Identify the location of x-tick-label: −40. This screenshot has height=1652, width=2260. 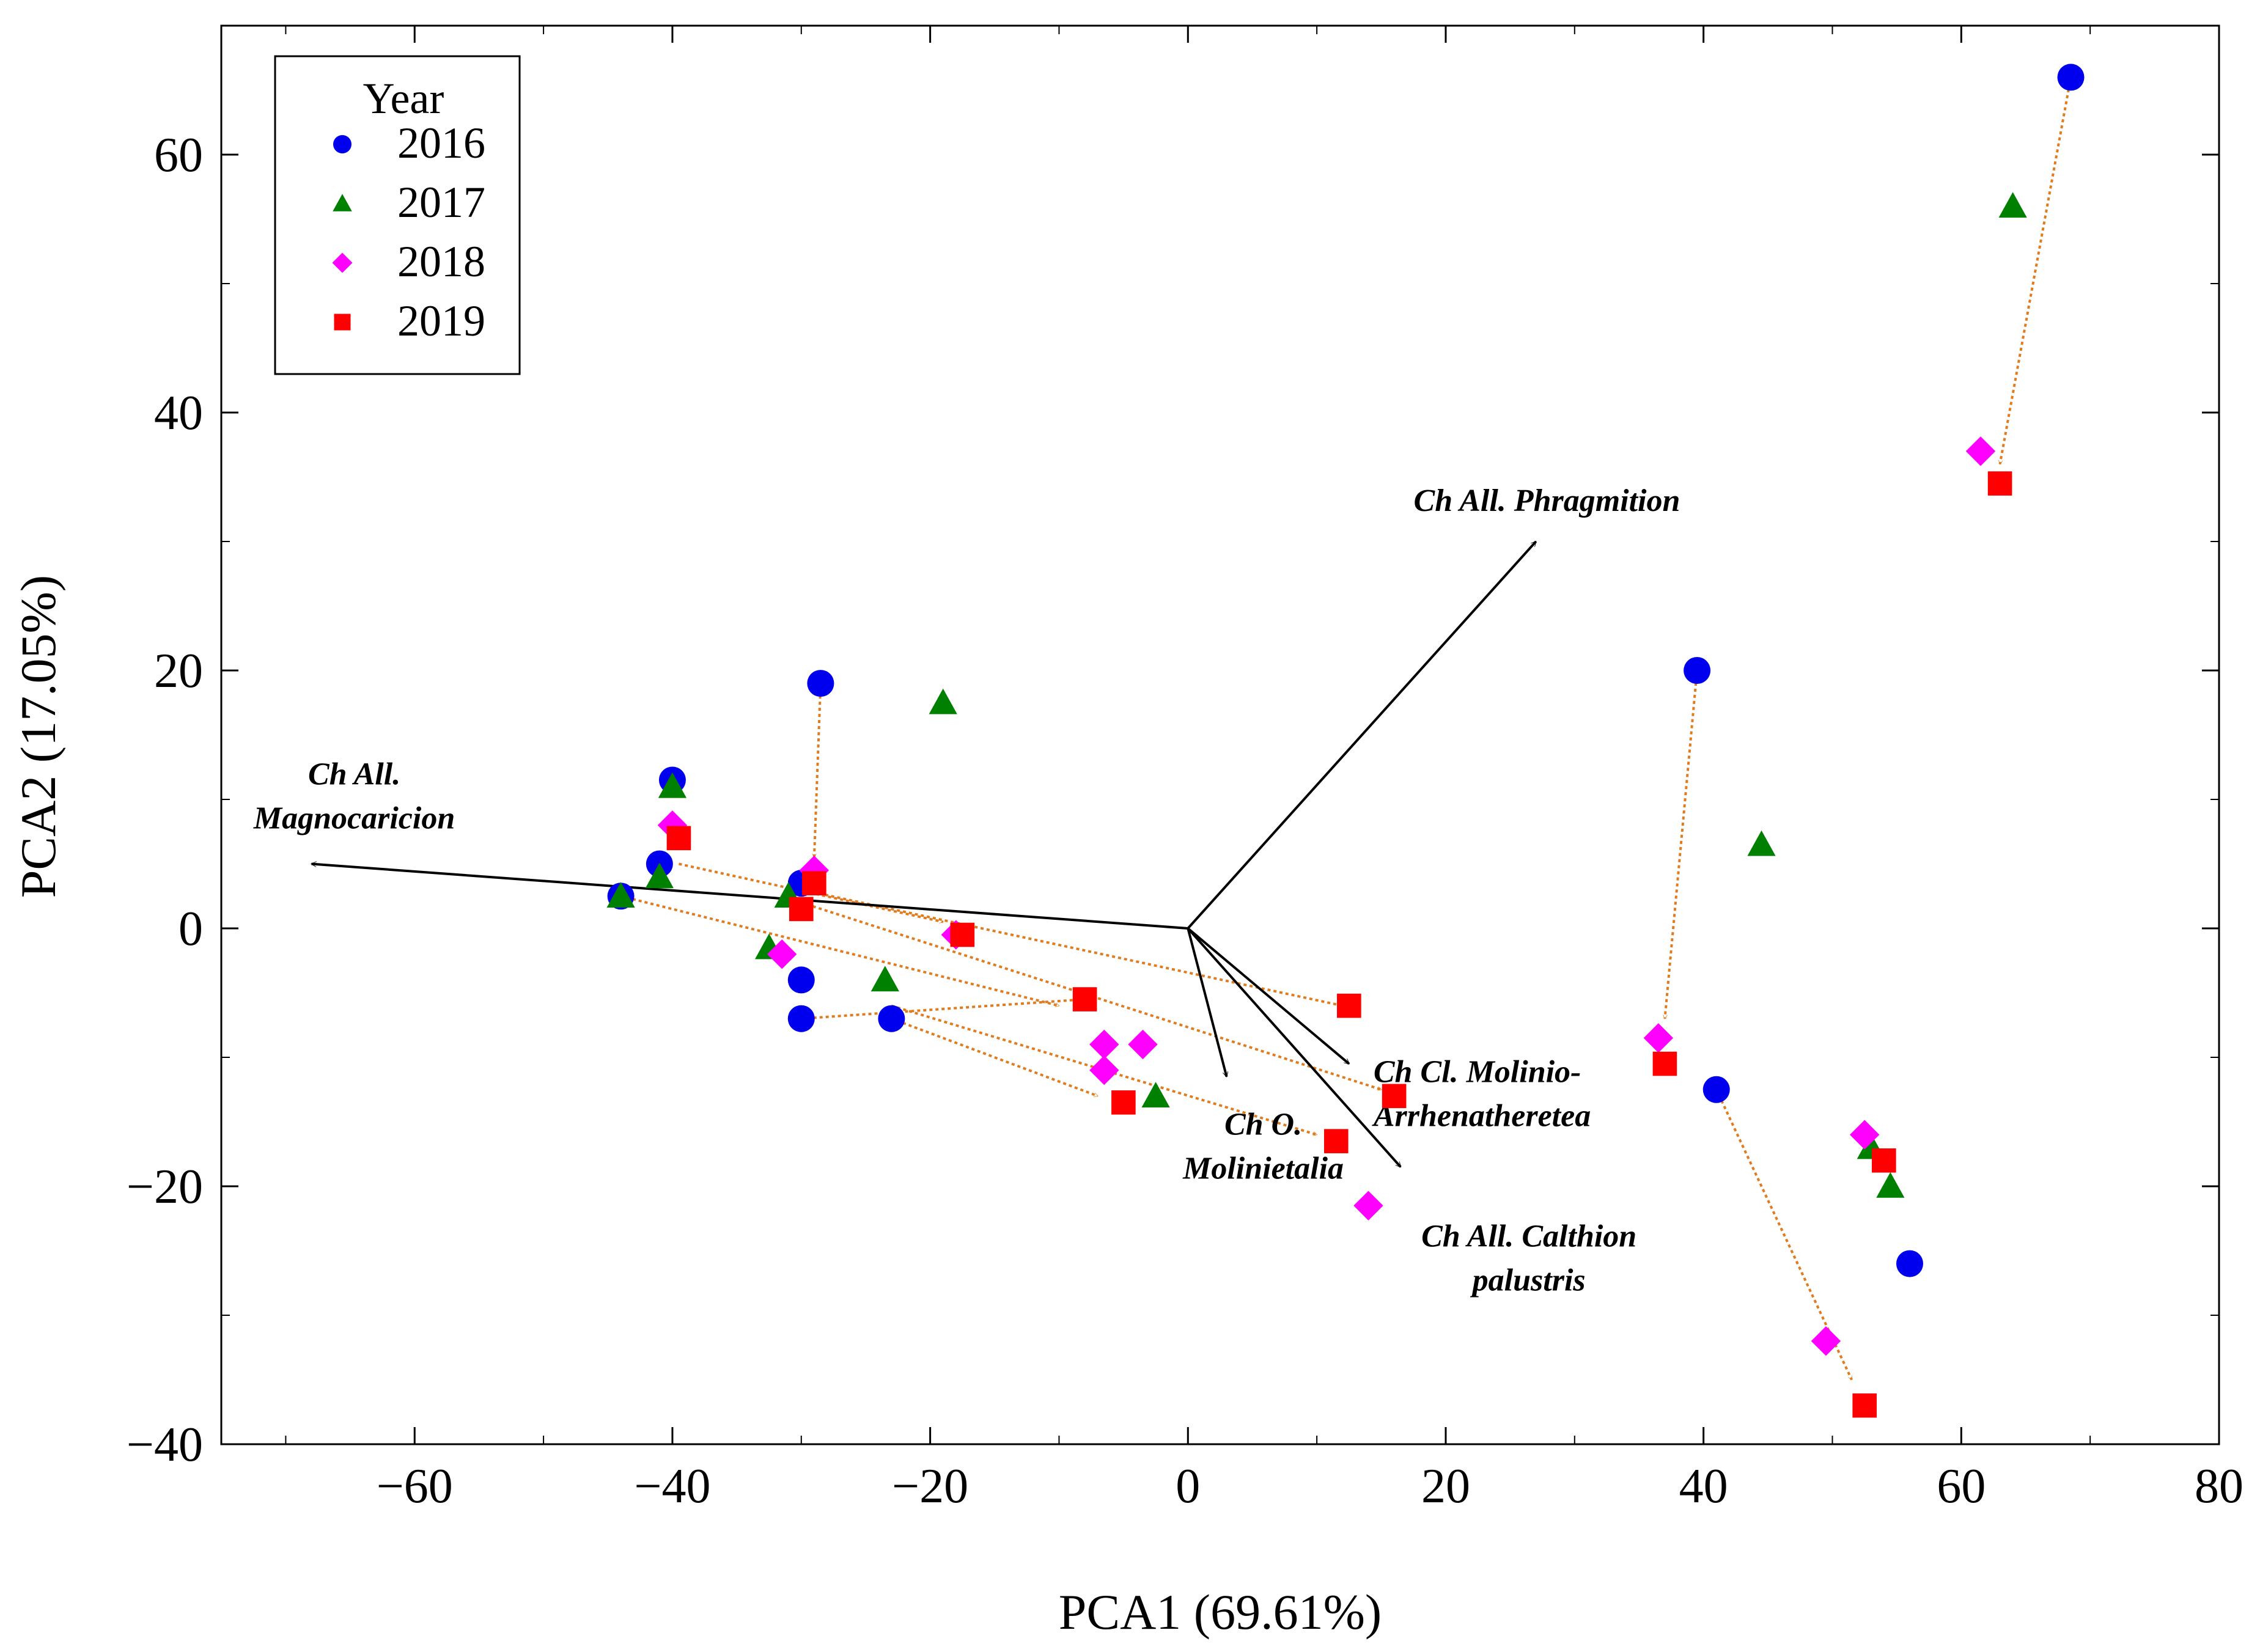
(672, 1486).